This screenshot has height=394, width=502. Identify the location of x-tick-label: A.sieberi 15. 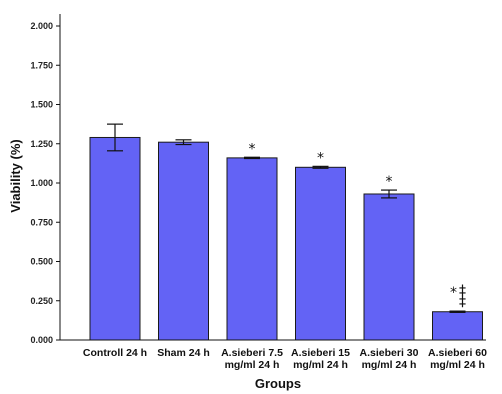
(320, 353).